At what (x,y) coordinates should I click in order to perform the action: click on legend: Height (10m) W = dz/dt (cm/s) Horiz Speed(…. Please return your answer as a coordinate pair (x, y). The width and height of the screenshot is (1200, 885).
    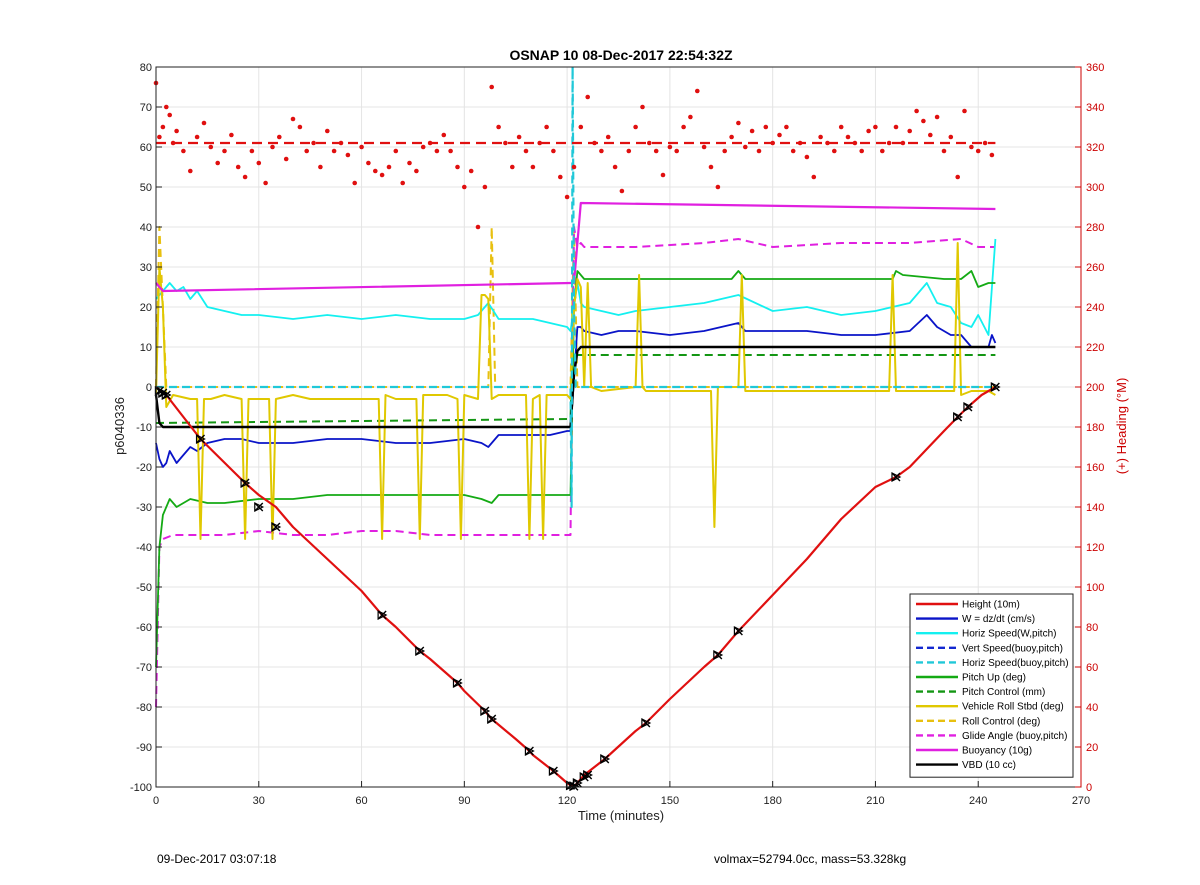
    Looking at the image, I should click on (991, 685).